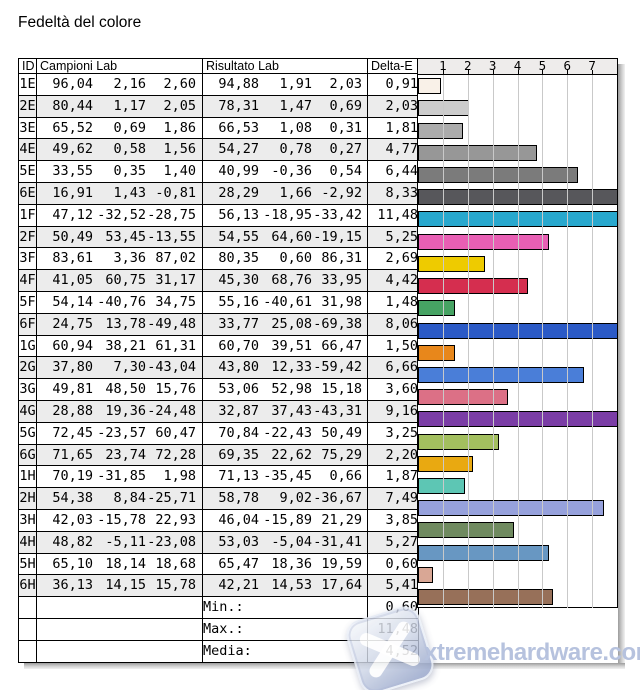  I want to click on sample-id: 4E, so click(27, 150).